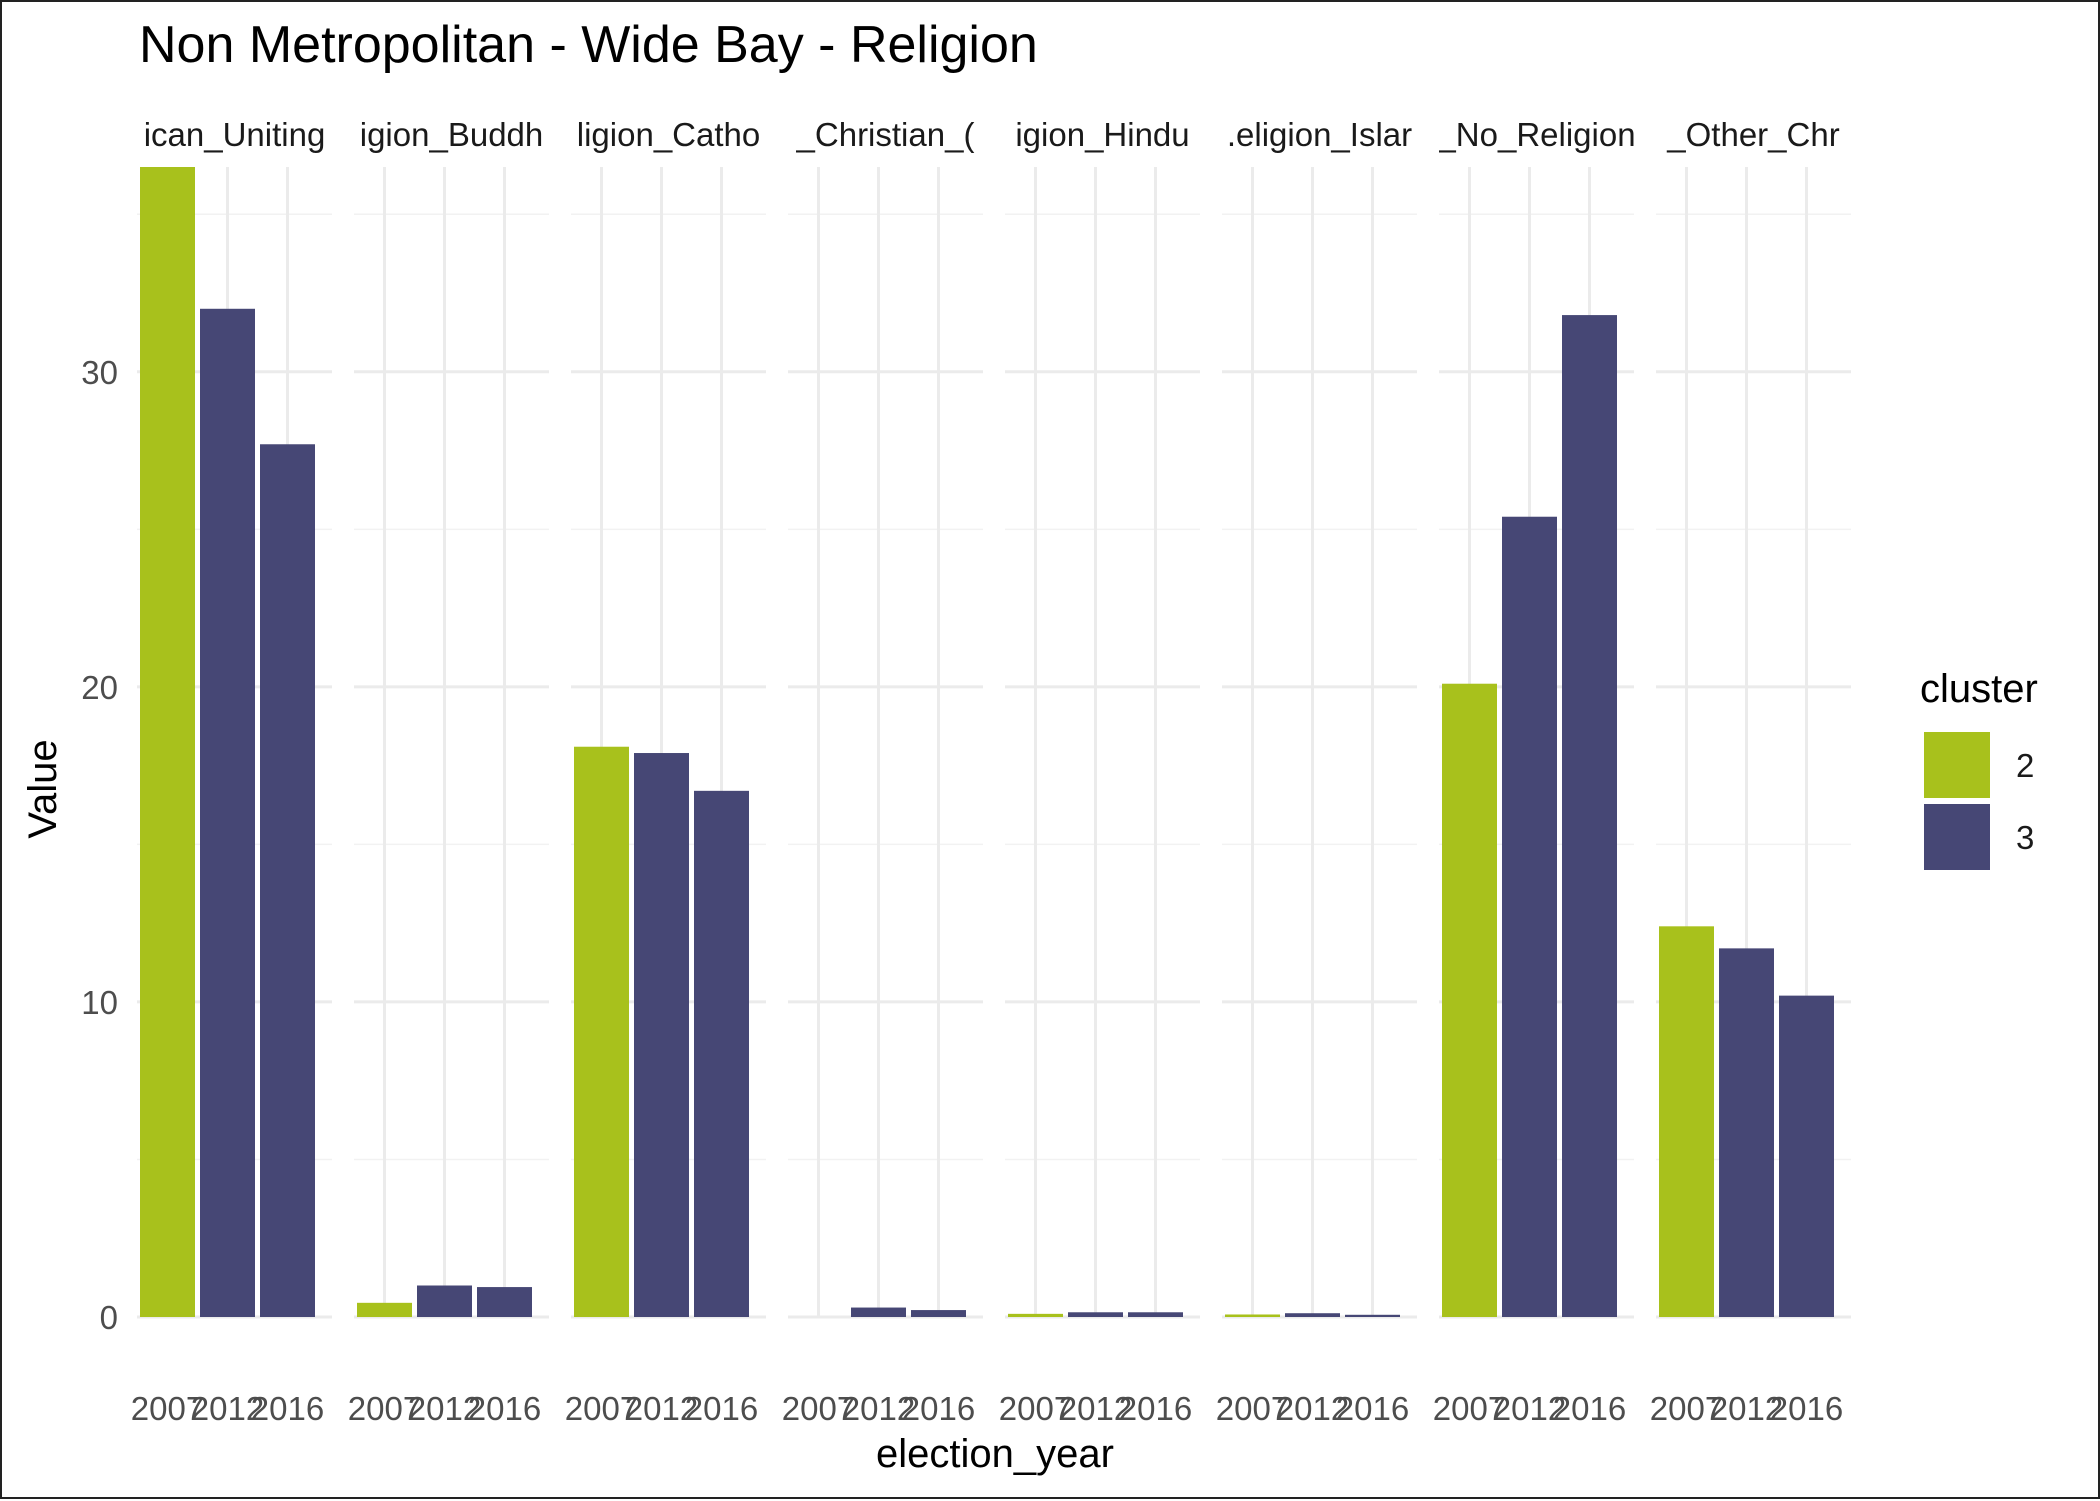 The image size is (2100, 1501). Describe the element at coordinates (1102, 134) in the screenshot. I see `facet-strip-label: igion_Hindu` at that location.